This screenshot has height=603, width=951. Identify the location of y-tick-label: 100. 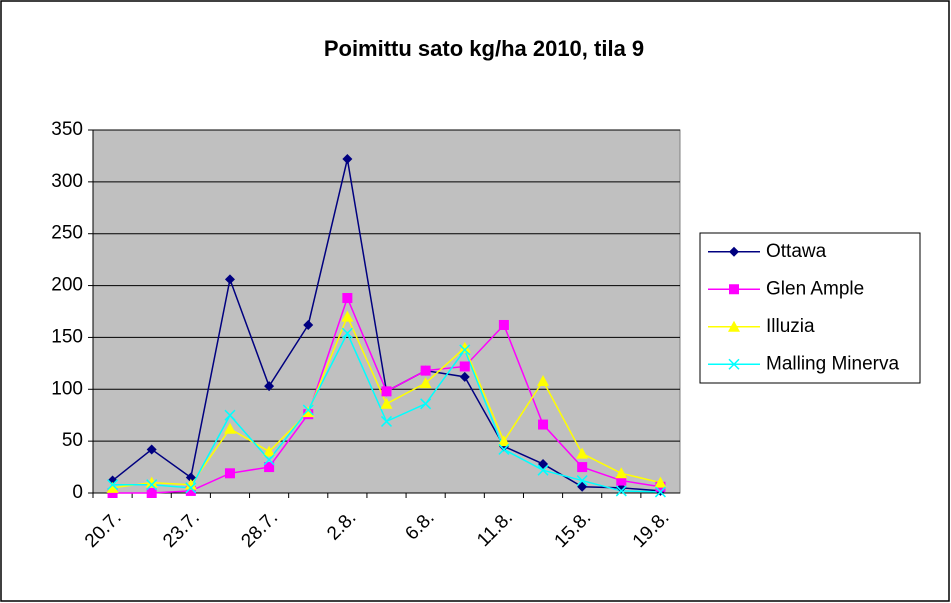
(67, 388).